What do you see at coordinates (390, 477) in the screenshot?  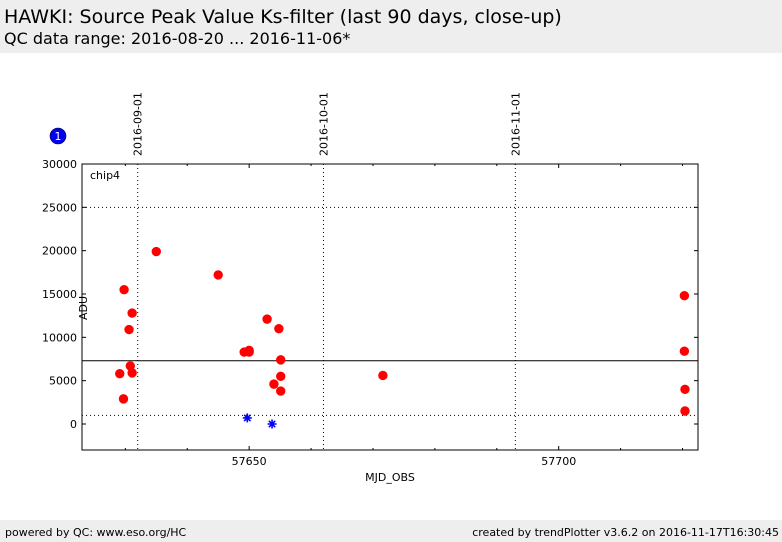 I see `x-axis-label: MJD_OBS` at bounding box center [390, 477].